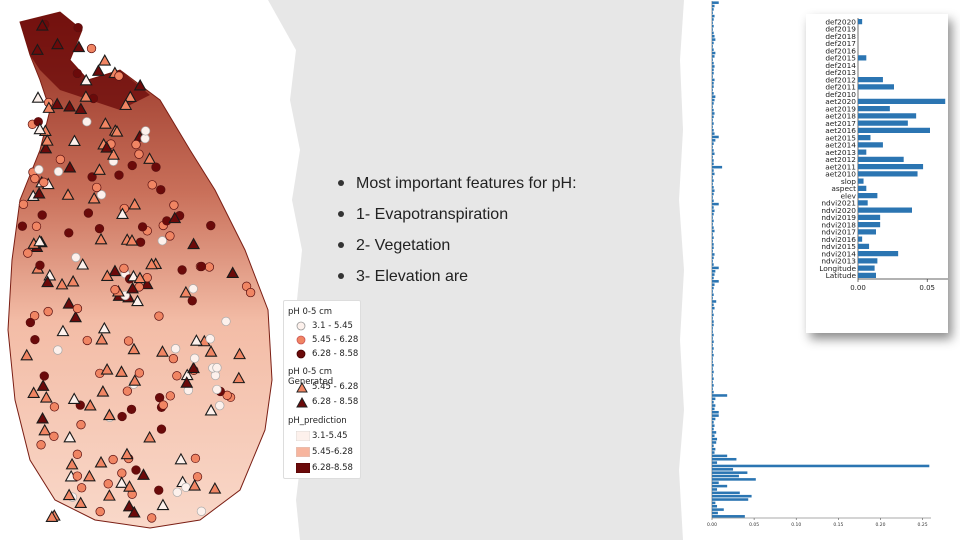  What do you see at coordinates (303, 468) in the screenshot?
I see `pred-high-swatch` at bounding box center [303, 468].